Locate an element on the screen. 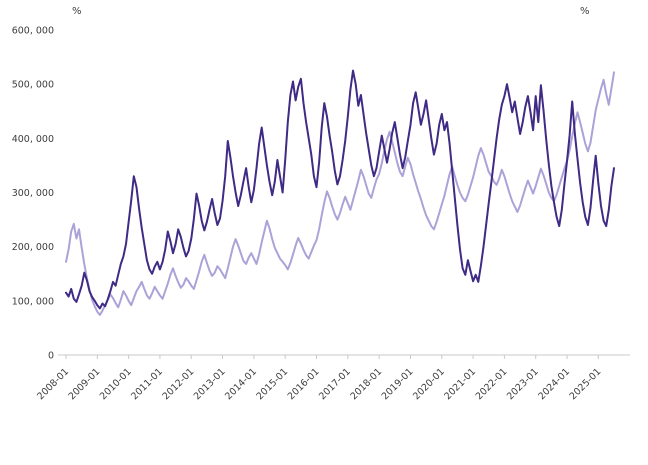  y-axis-tick-label: 400, 000 is located at coordinates (33, 139).